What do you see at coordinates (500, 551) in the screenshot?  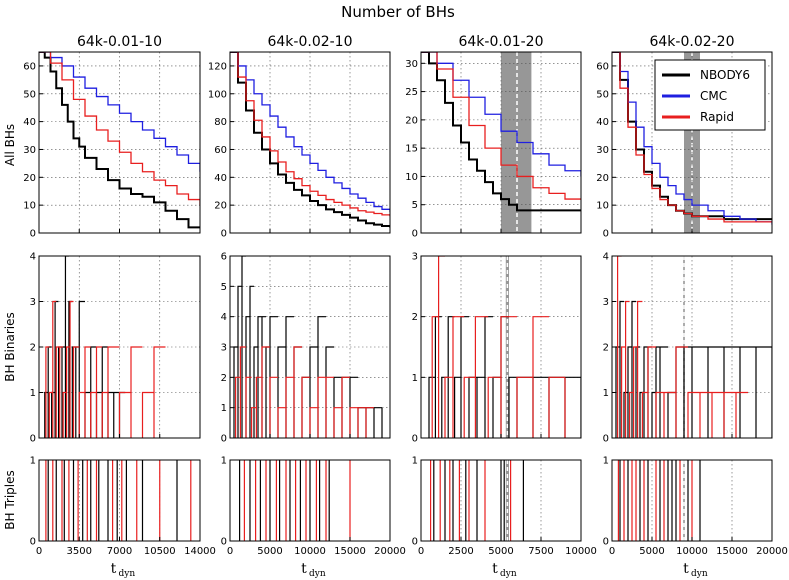 I see `x-tick-label: 5000` at bounding box center [500, 551].